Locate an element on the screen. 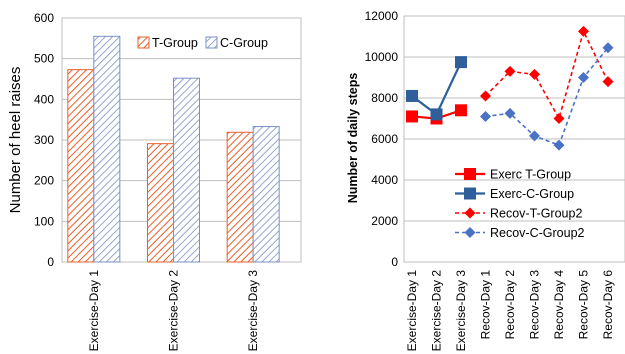  y-tick-label: 12000 is located at coordinates (382, 16).